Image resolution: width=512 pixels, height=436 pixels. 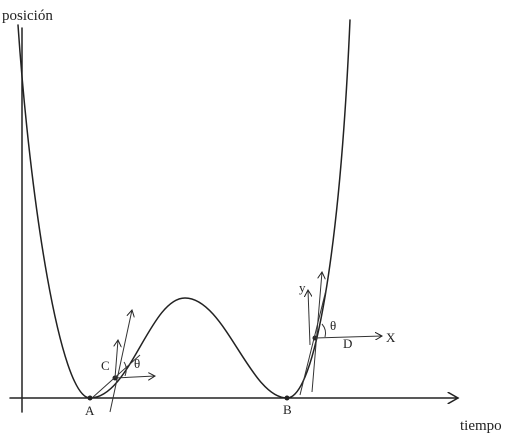 What do you see at coordinates (27, 16) in the screenshot?
I see `y-axis-label: posición` at bounding box center [27, 16].